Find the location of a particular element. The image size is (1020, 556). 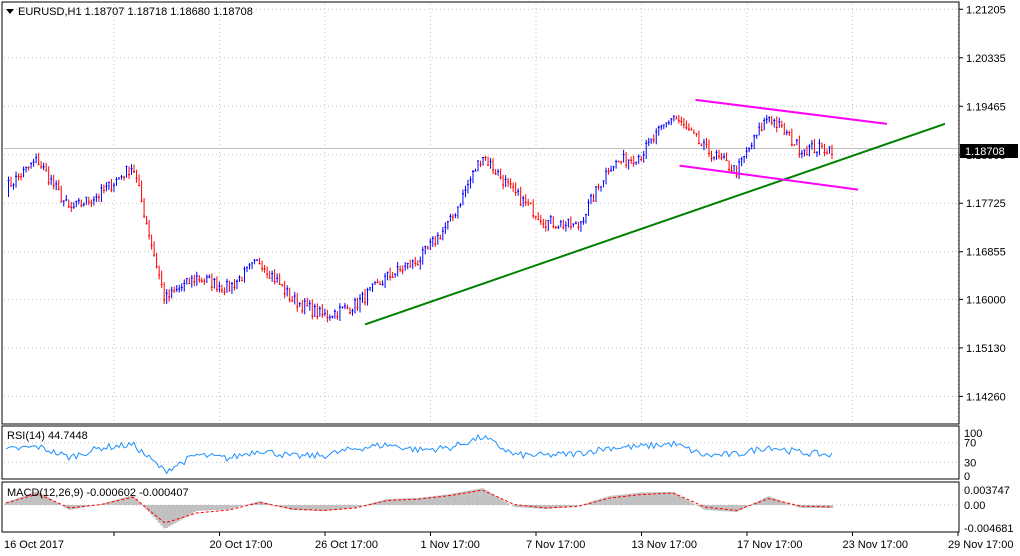

time-tick-label: 1 Nov 17:00 is located at coordinates (450, 545).